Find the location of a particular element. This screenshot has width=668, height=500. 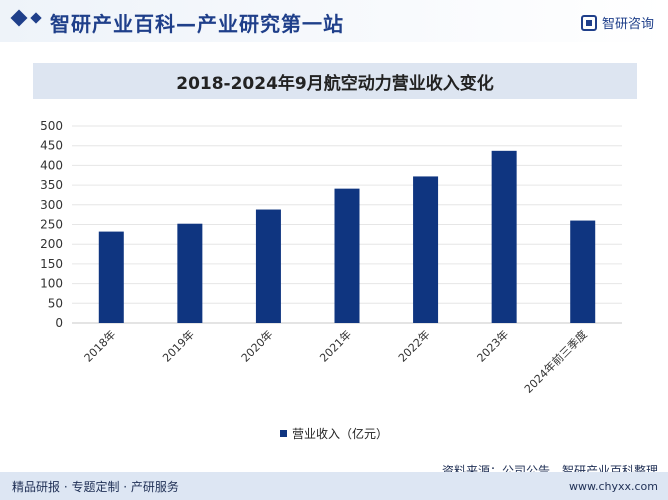

x-tick-label: 2023年 is located at coordinates (492, 345).